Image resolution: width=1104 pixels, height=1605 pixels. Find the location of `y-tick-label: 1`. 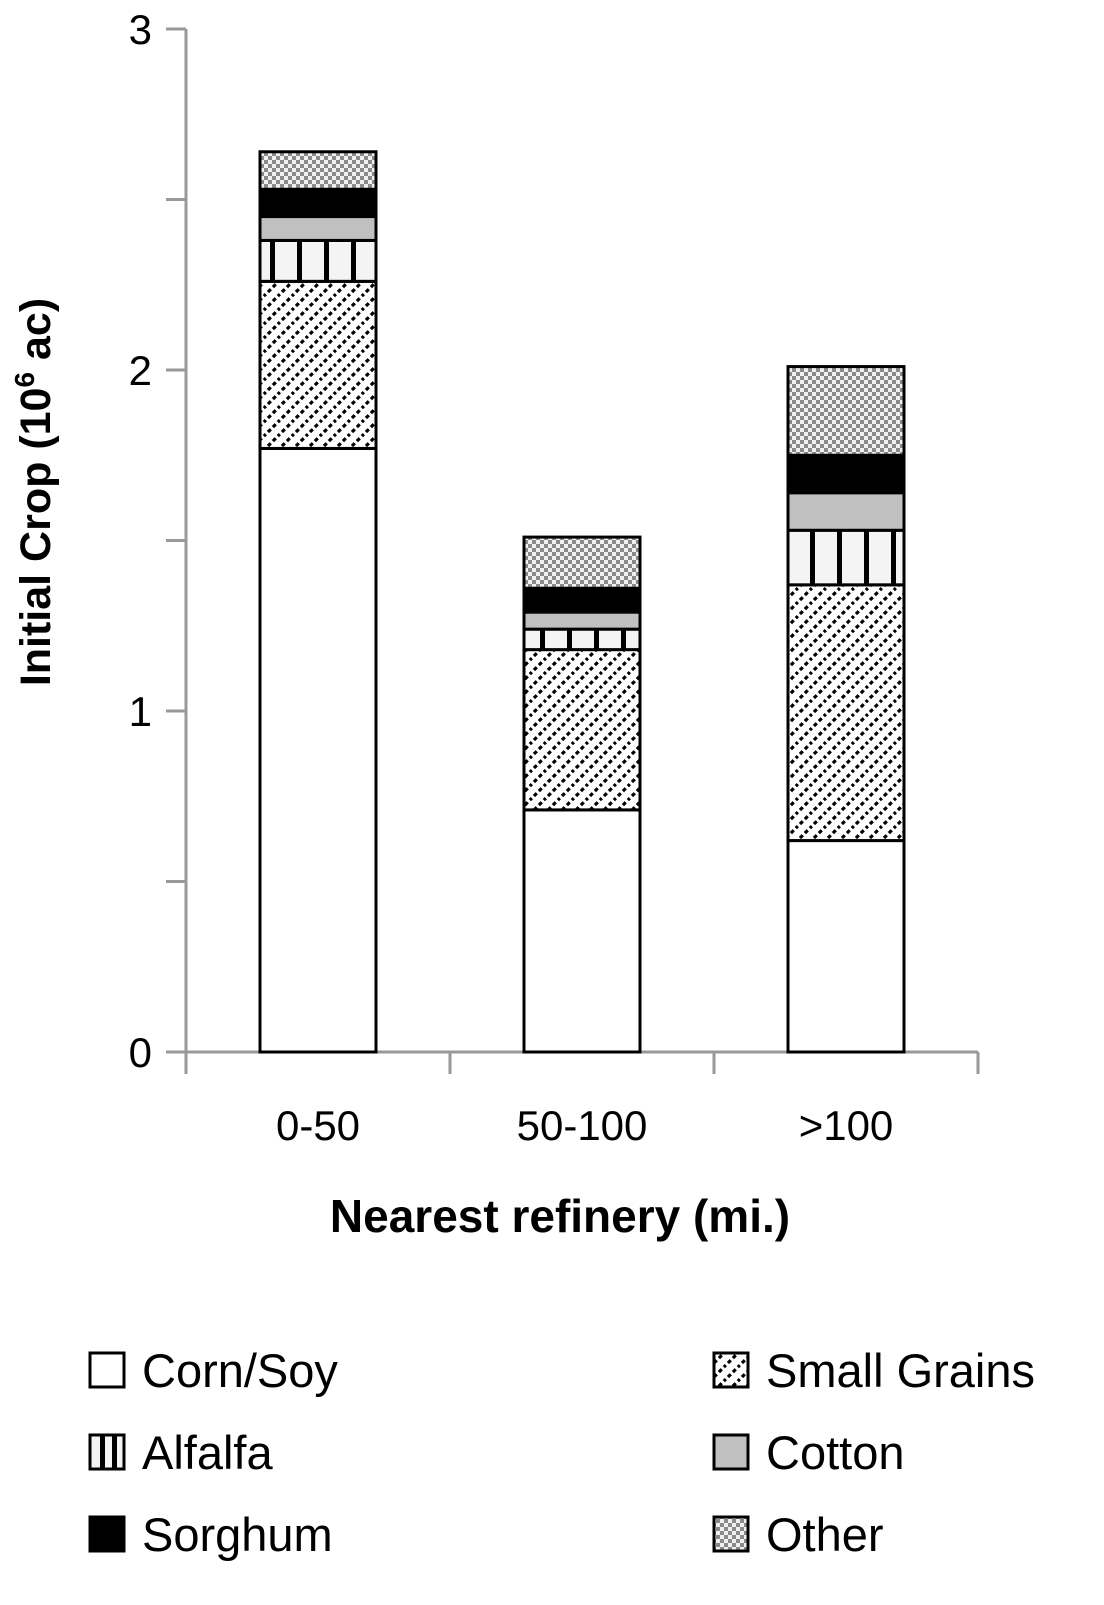

y-tick-label: 1 is located at coordinates (140, 711).